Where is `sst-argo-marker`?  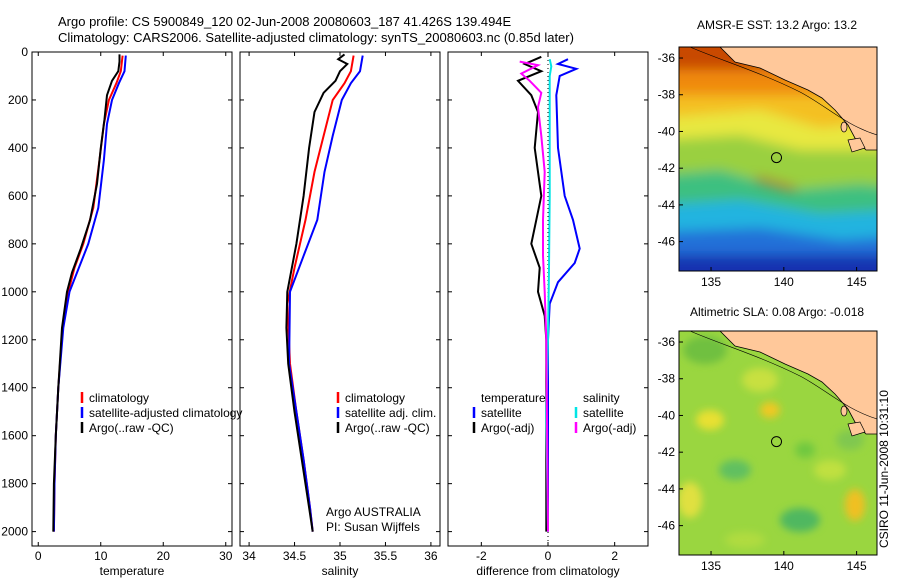
sst-argo-marker is located at coordinates (776, 158).